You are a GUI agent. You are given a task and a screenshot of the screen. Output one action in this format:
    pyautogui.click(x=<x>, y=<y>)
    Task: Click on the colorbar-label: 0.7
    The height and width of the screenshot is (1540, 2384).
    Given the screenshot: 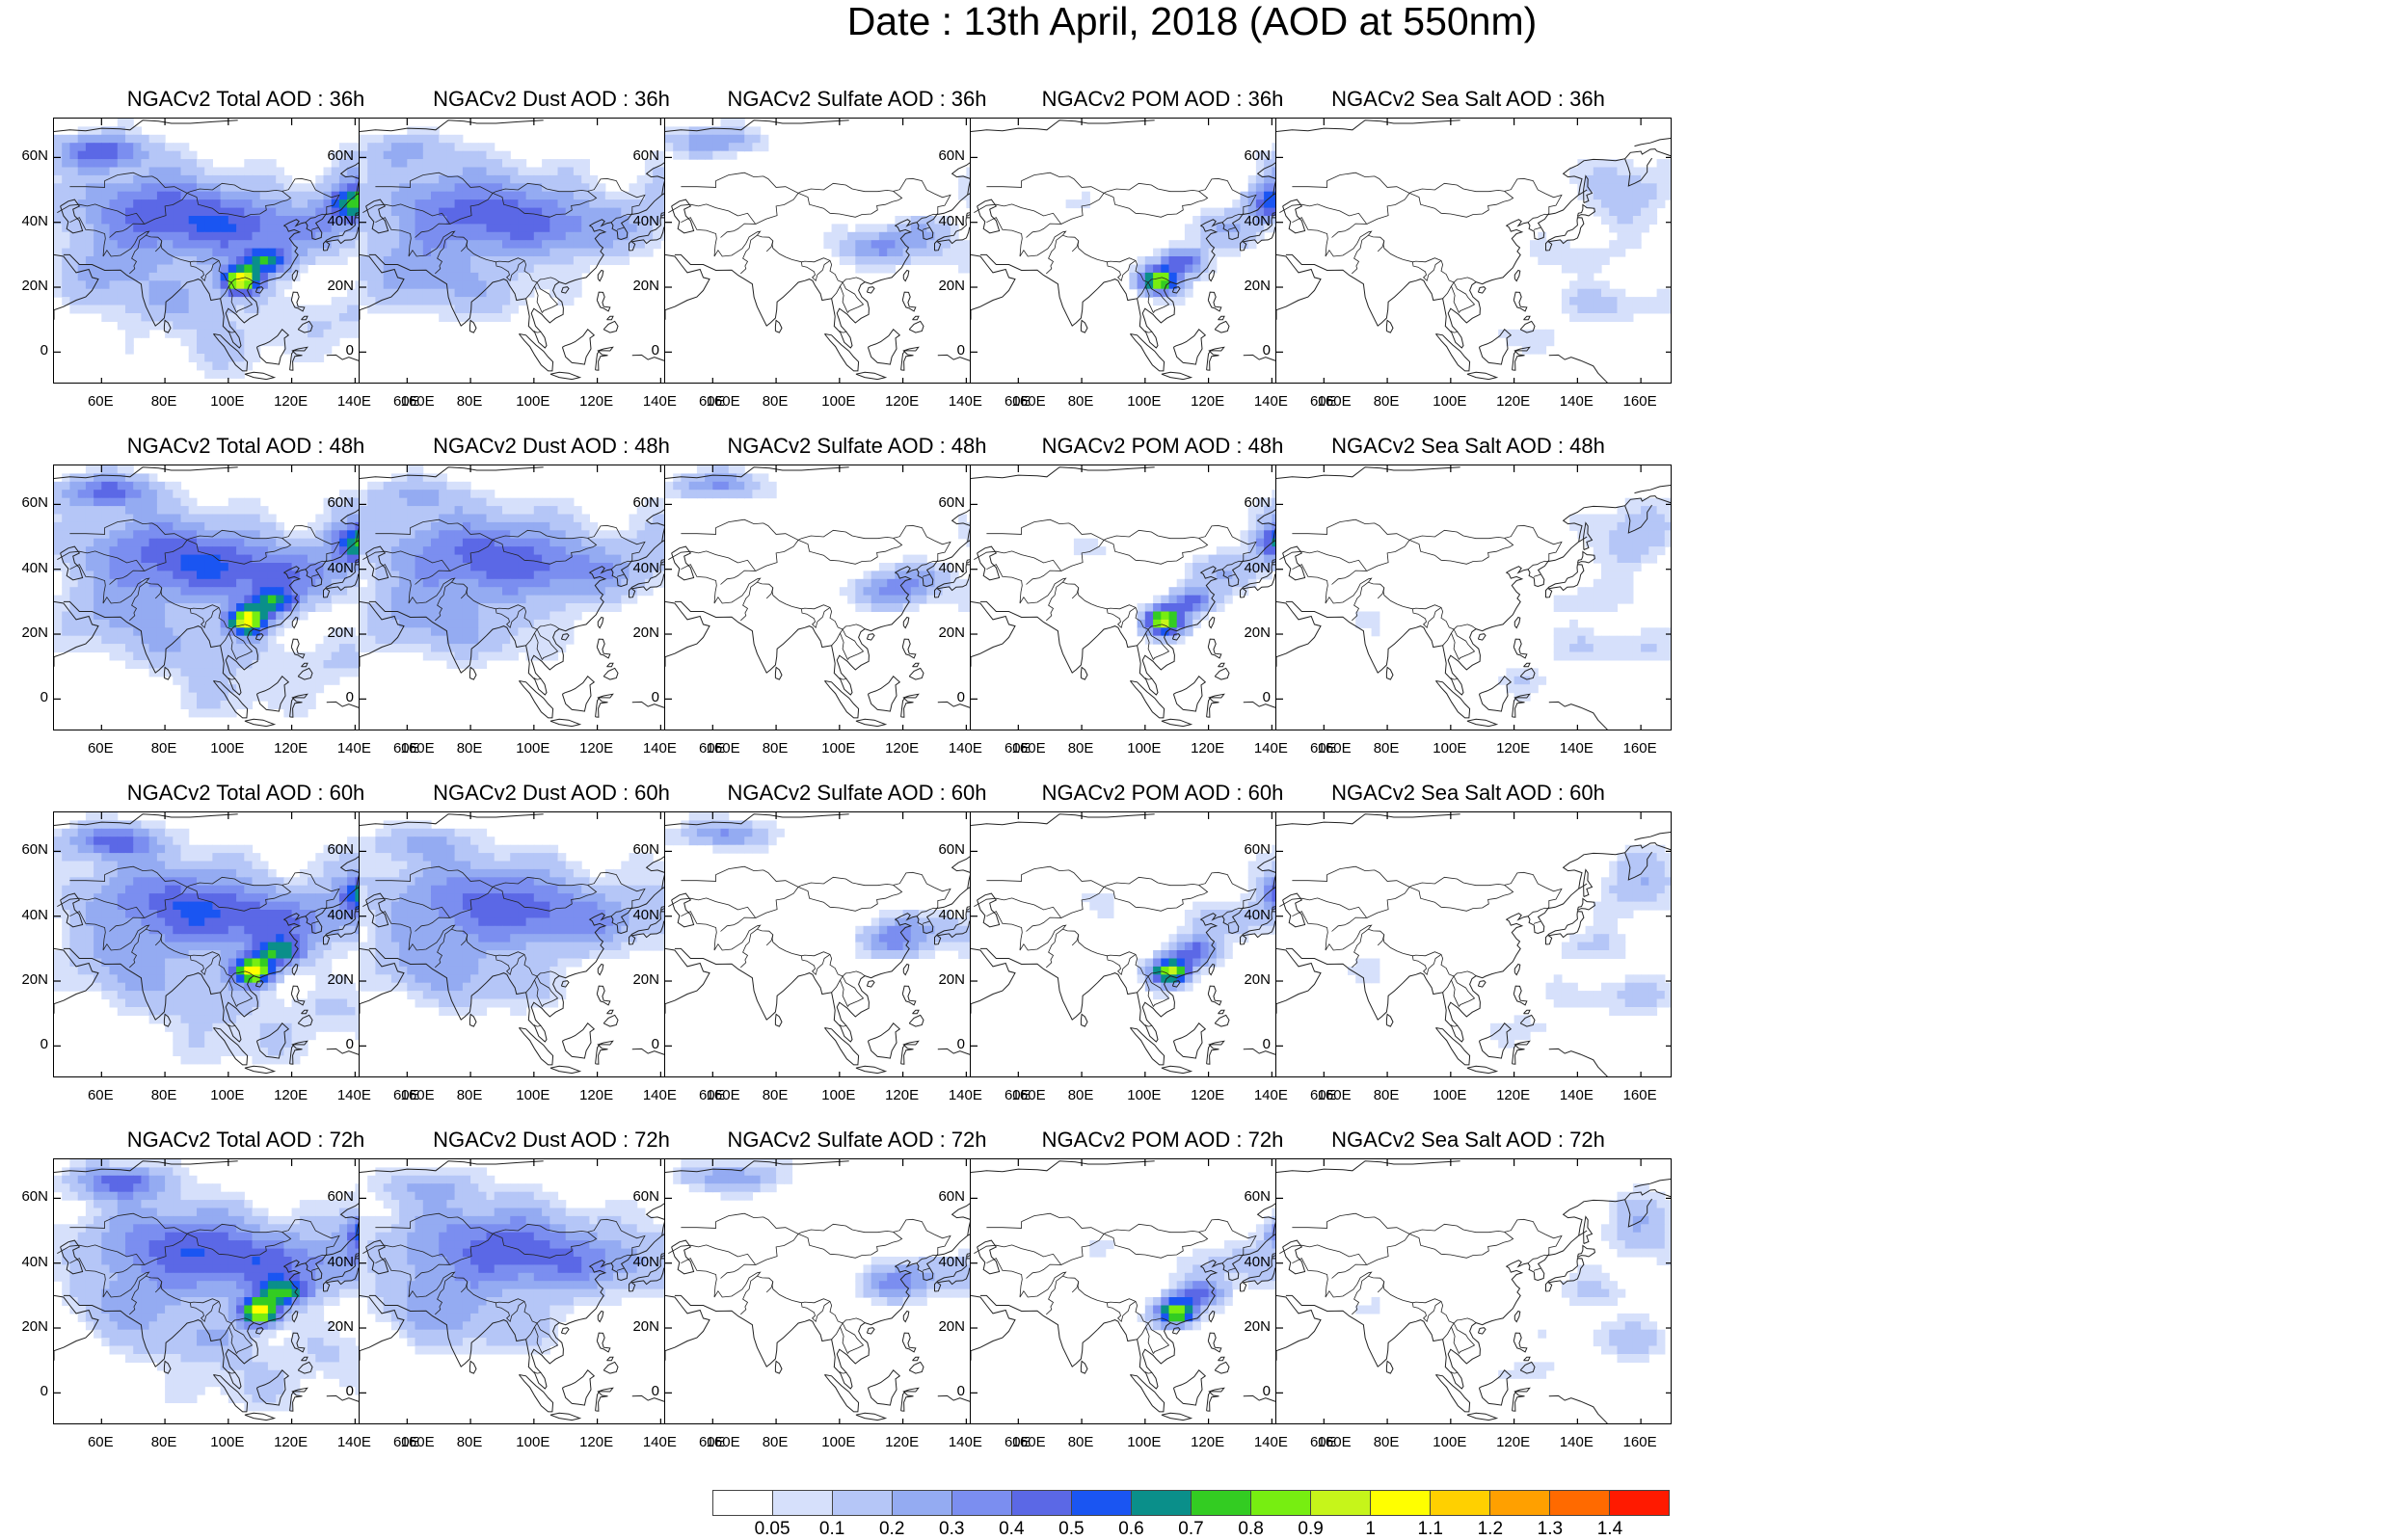 What is the action you would take?
    pyautogui.click(x=1192, y=1529)
    